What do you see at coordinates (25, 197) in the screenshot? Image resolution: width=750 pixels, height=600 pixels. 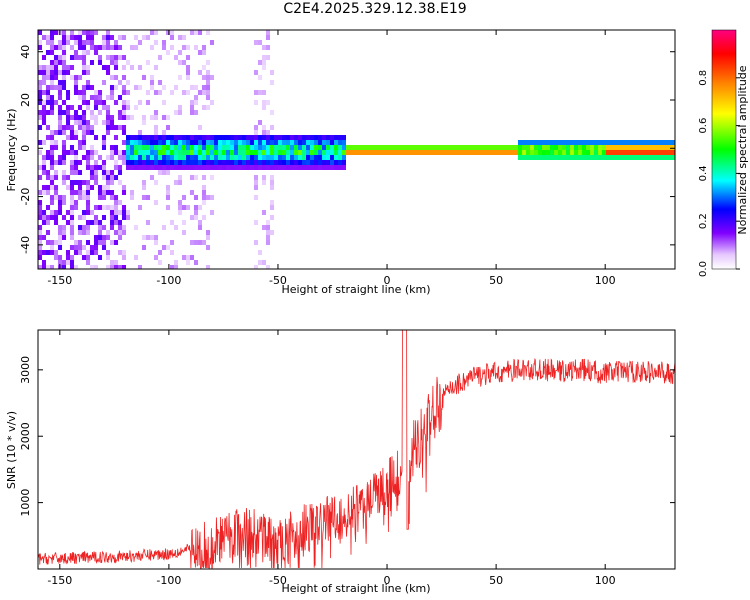 I see `y-tick-label: -20` at bounding box center [25, 197].